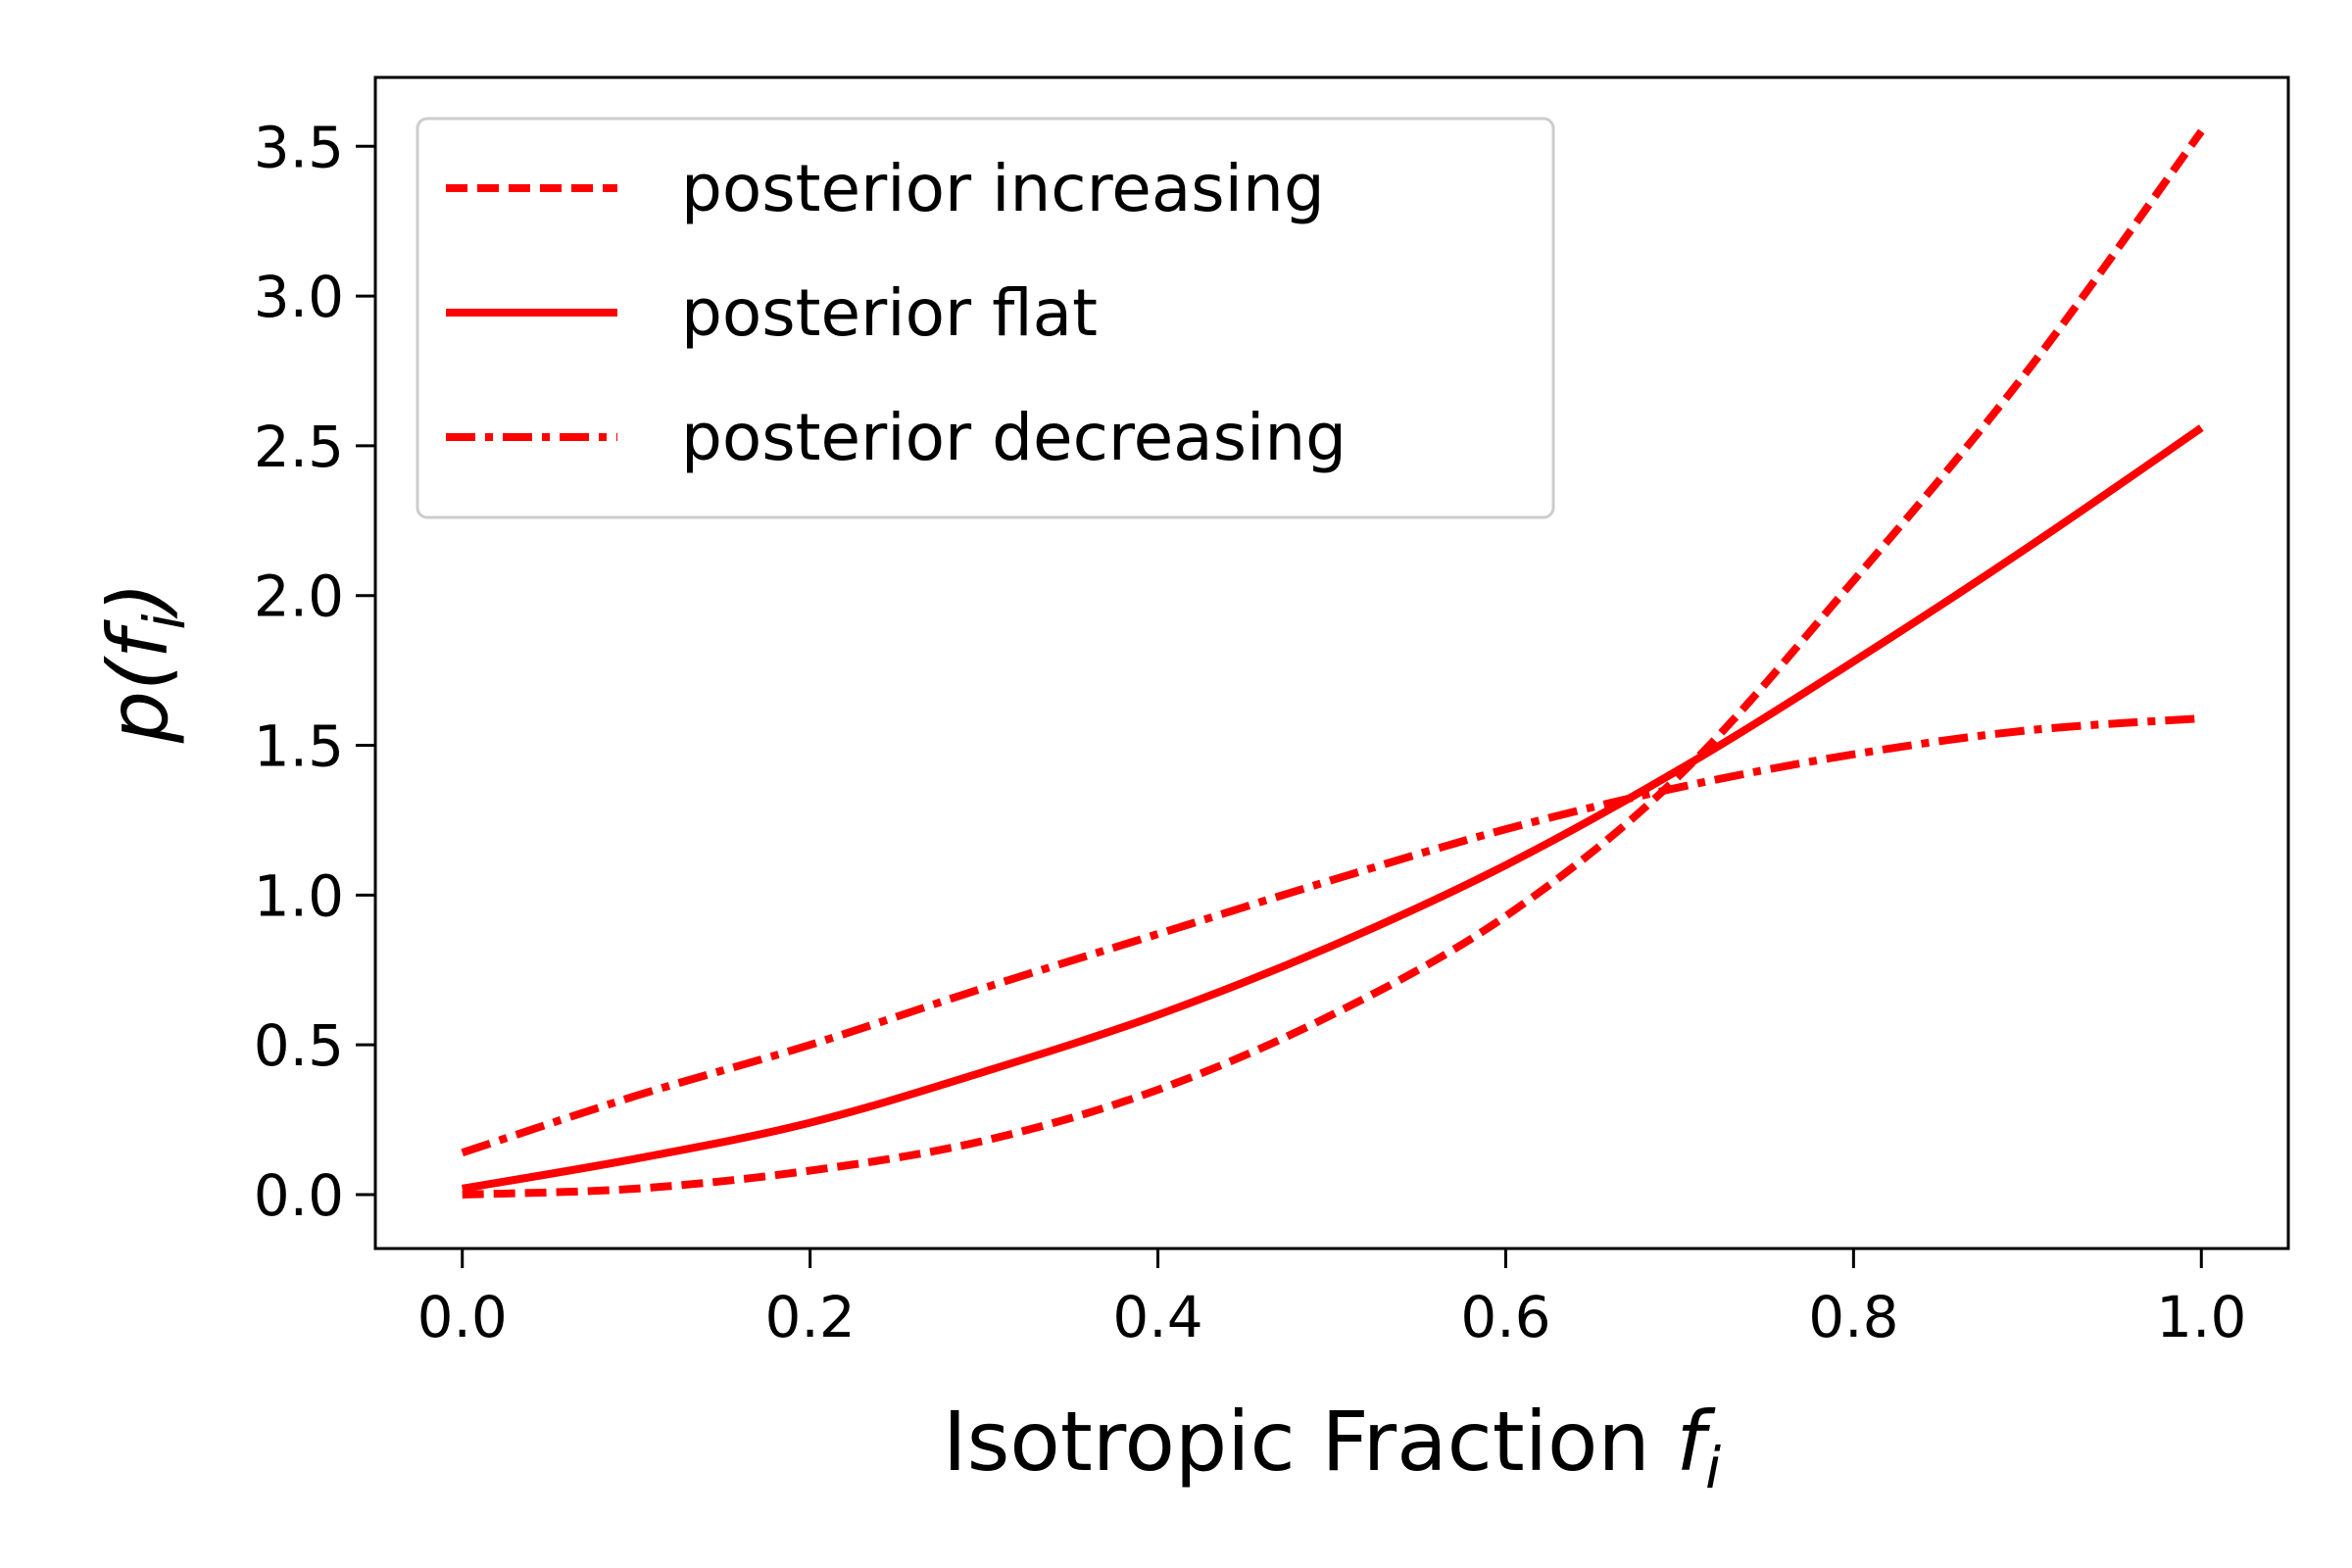  I want to click on y-axis-label-suffix: ), so click(138, 601).